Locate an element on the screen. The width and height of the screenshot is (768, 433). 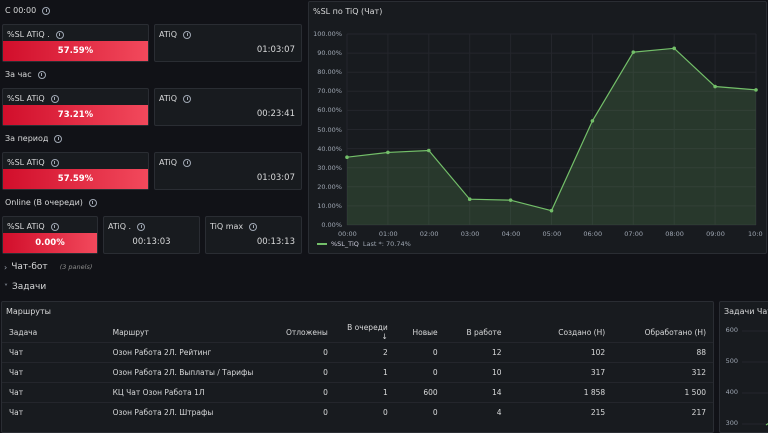
col-header-task: Задача is located at coordinates (23, 332).